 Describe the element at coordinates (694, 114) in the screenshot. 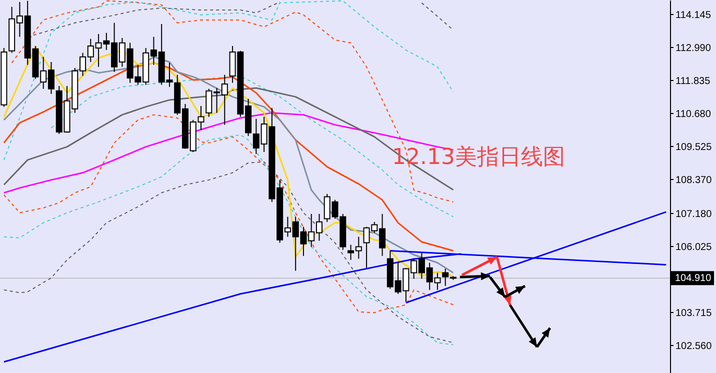

I see `y-tick-label: 110.680` at that location.